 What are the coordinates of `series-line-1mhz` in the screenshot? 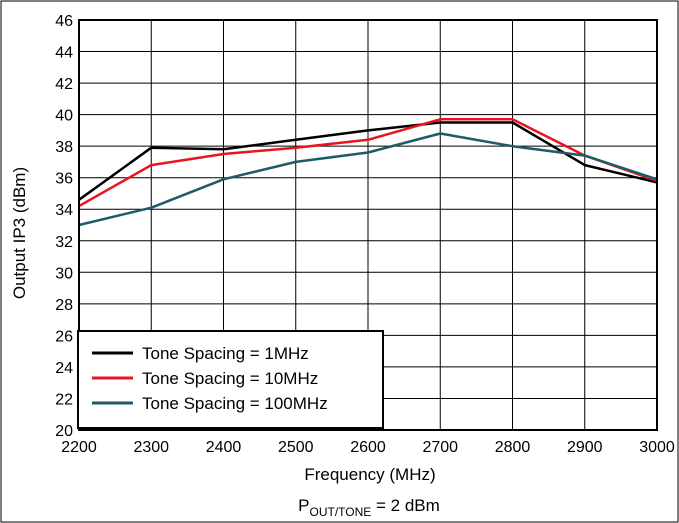 It's located at (368, 161).